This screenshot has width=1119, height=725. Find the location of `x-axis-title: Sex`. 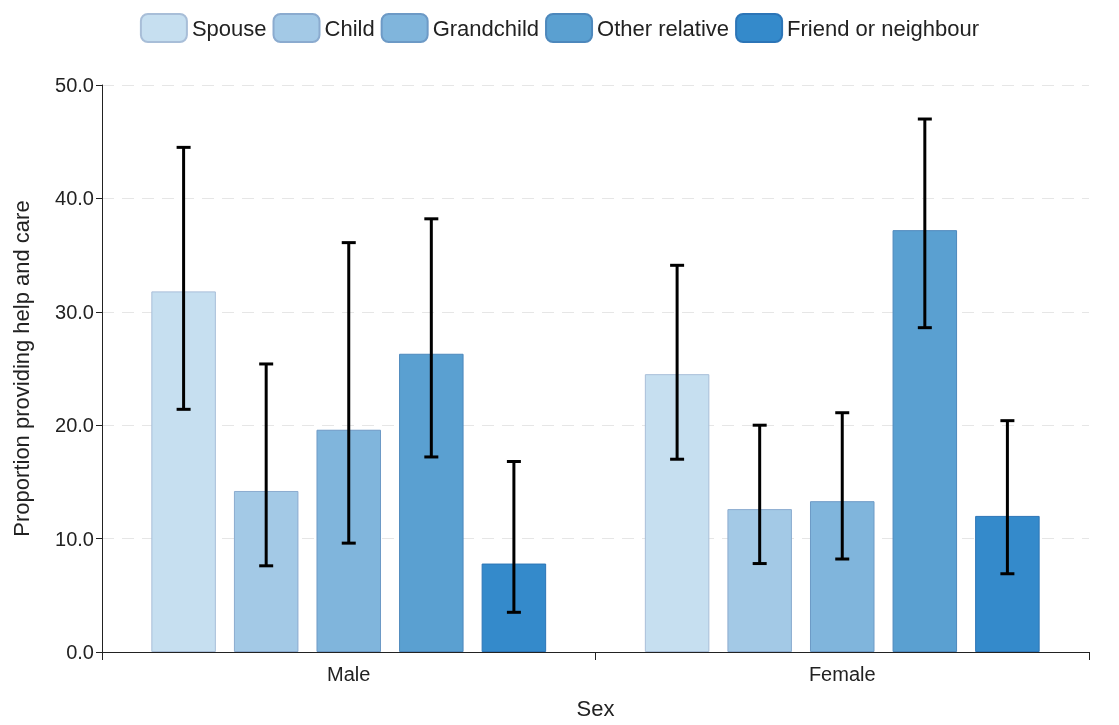

x-axis-title: Sex is located at coordinates (595, 708).